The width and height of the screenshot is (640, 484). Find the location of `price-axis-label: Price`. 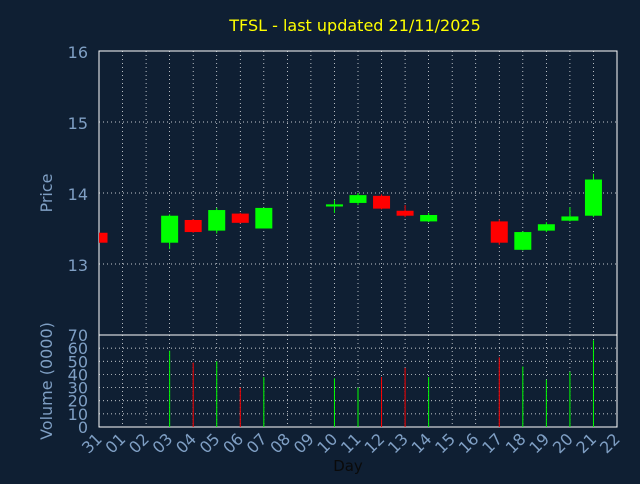

price-axis-label: Price is located at coordinates (46, 192).